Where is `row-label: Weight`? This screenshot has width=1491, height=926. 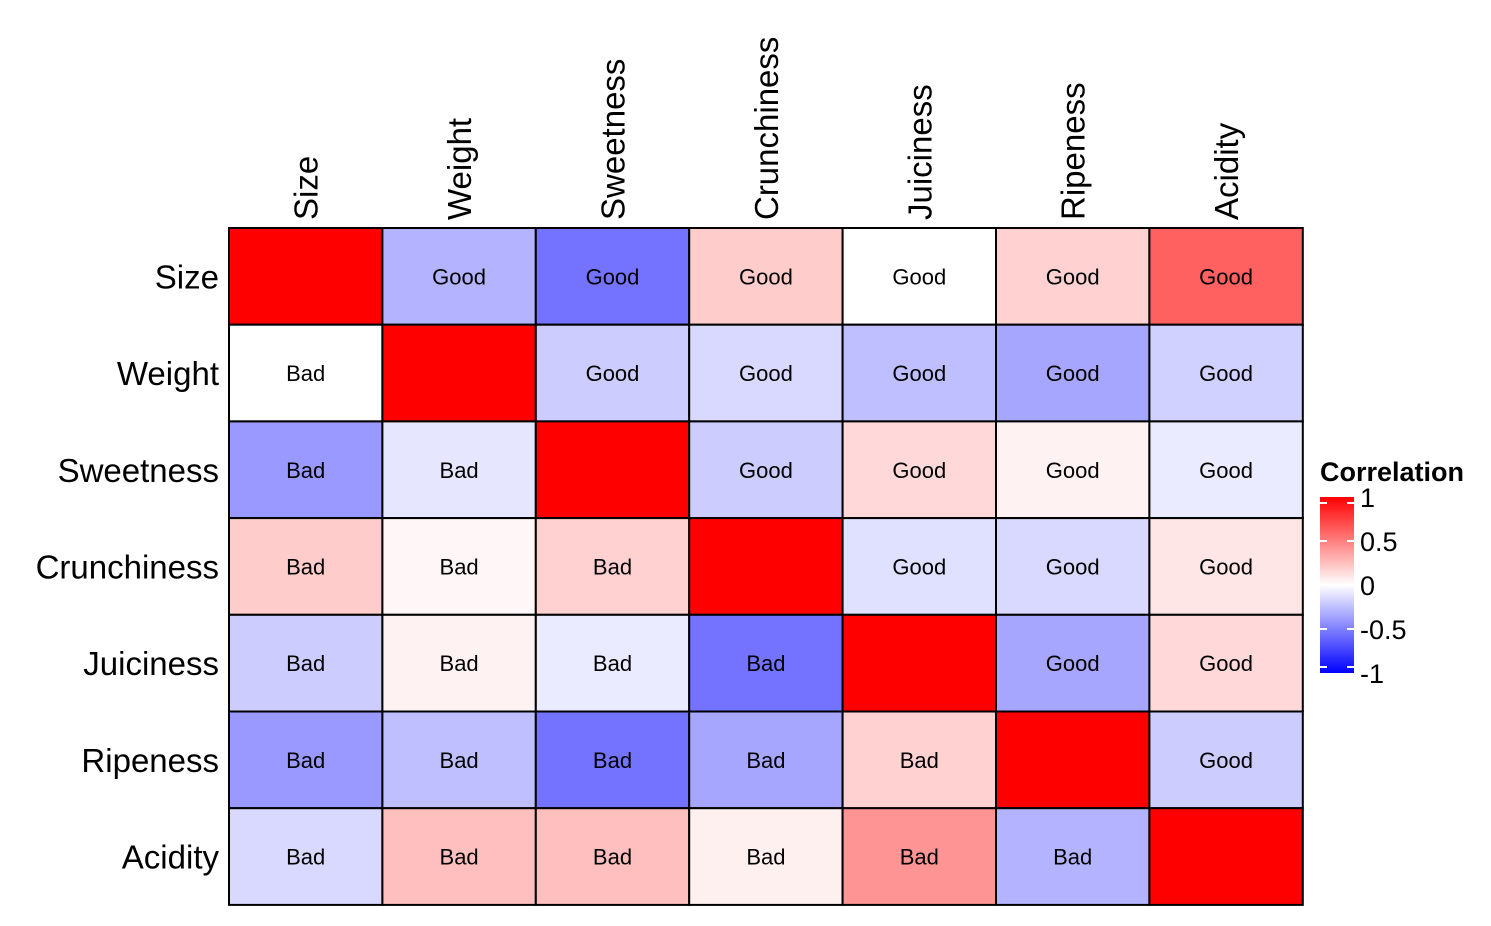
row-label: Weight is located at coordinates (168, 373).